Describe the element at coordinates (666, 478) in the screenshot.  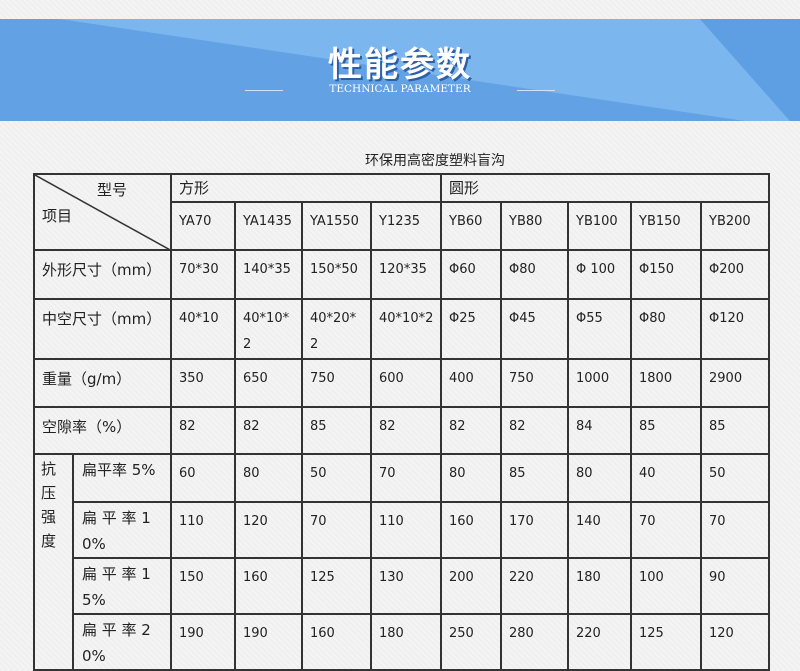
I see `table-cell: 40` at that location.